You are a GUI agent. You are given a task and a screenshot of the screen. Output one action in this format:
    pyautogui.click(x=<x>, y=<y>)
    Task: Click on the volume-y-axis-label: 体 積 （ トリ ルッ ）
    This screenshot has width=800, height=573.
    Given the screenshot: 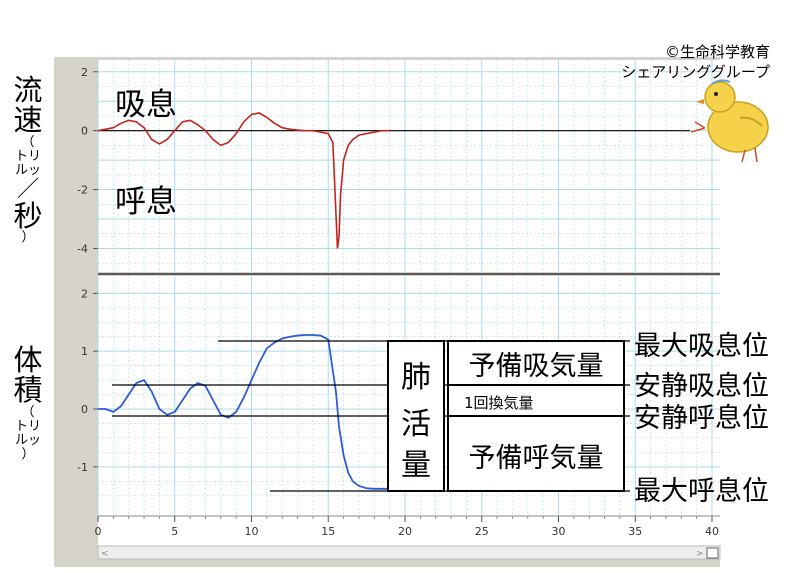 What is the action you would take?
    pyautogui.click(x=28, y=403)
    